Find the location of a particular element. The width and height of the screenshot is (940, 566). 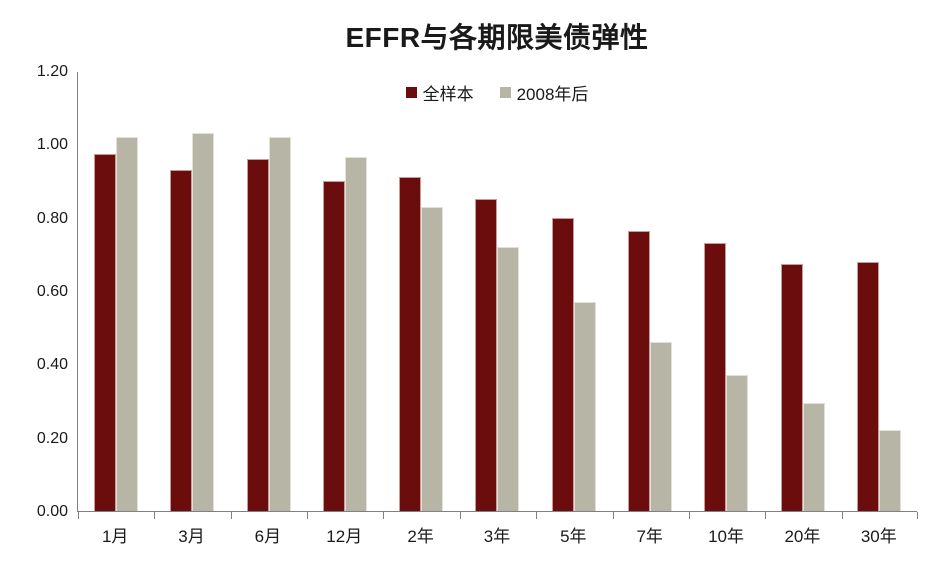

bar-group-3月 is located at coordinates (192, 291).